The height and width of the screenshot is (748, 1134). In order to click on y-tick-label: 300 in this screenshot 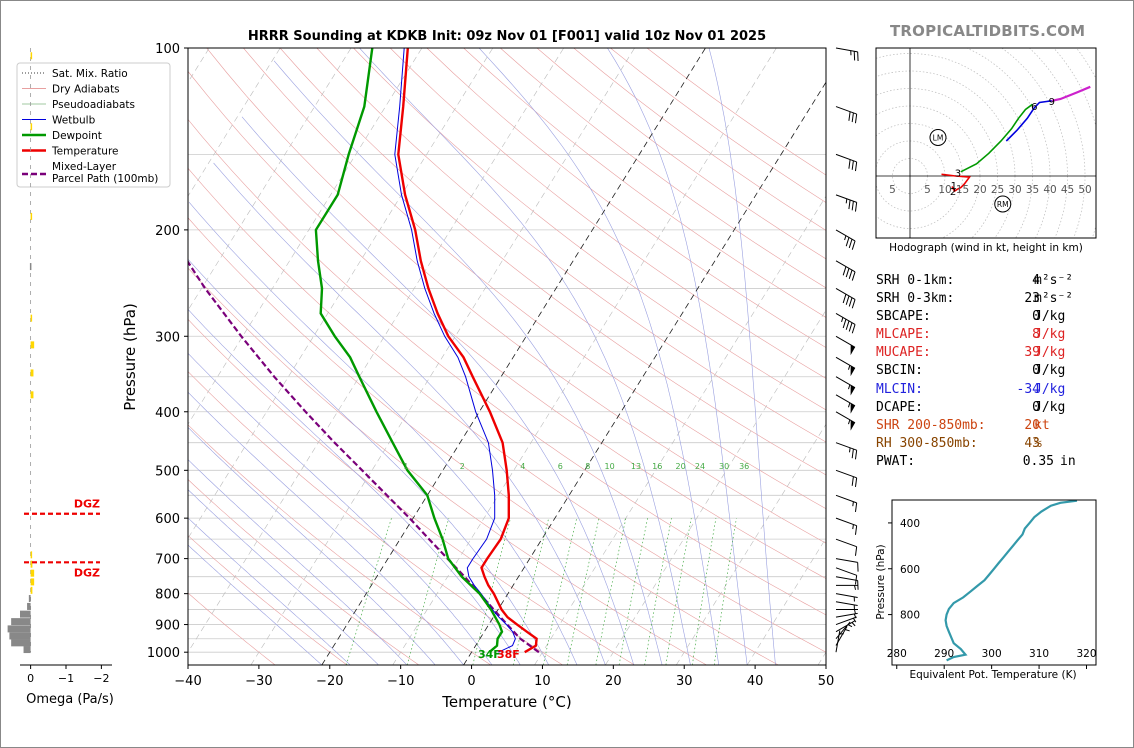, I will do `click(167, 337)`.